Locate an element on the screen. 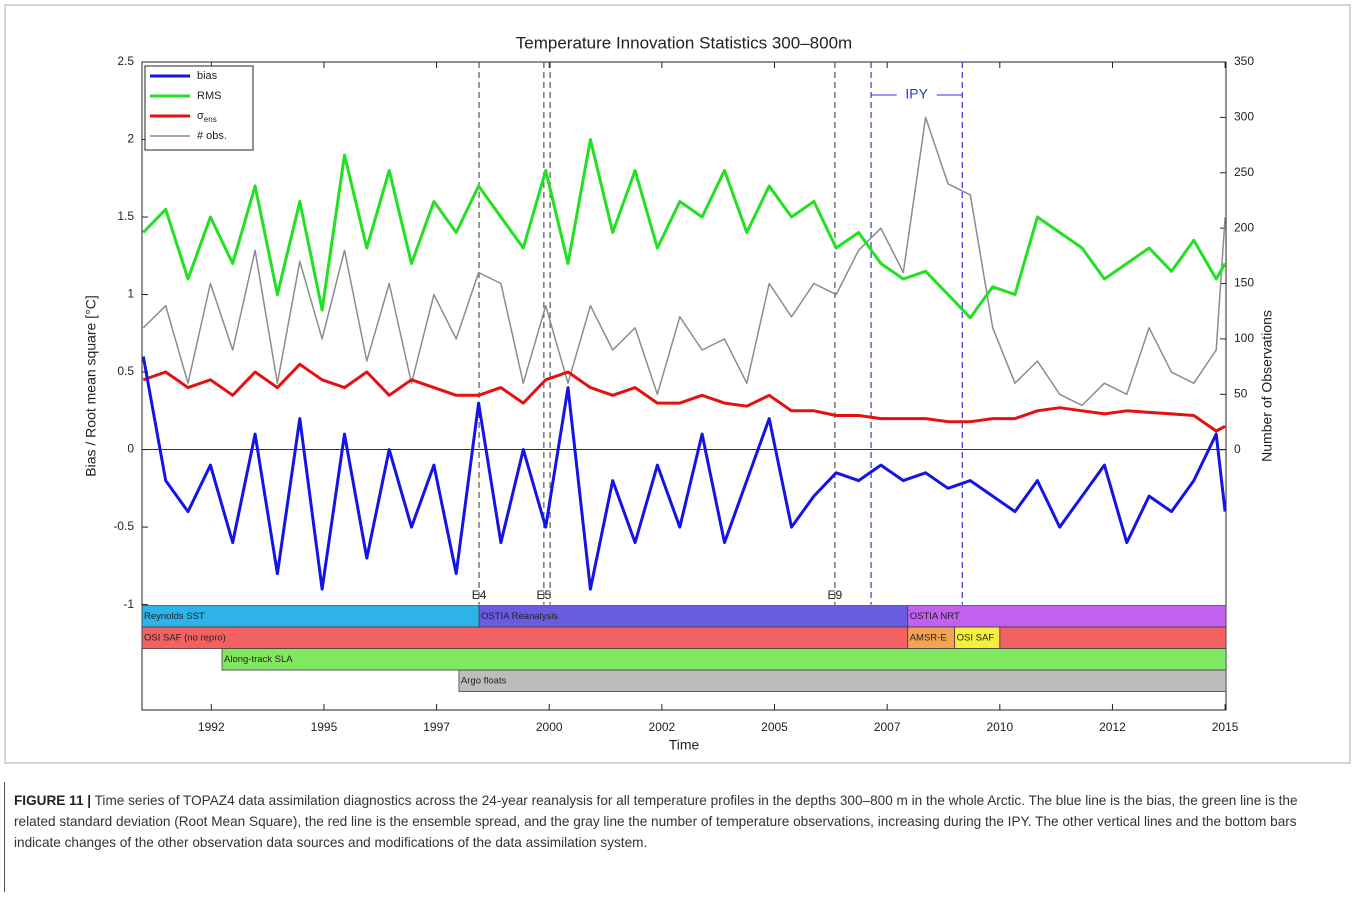 This screenshot has height=897, width=1355. x-tick-label: 2012 is located at coordinates (1112, 727).